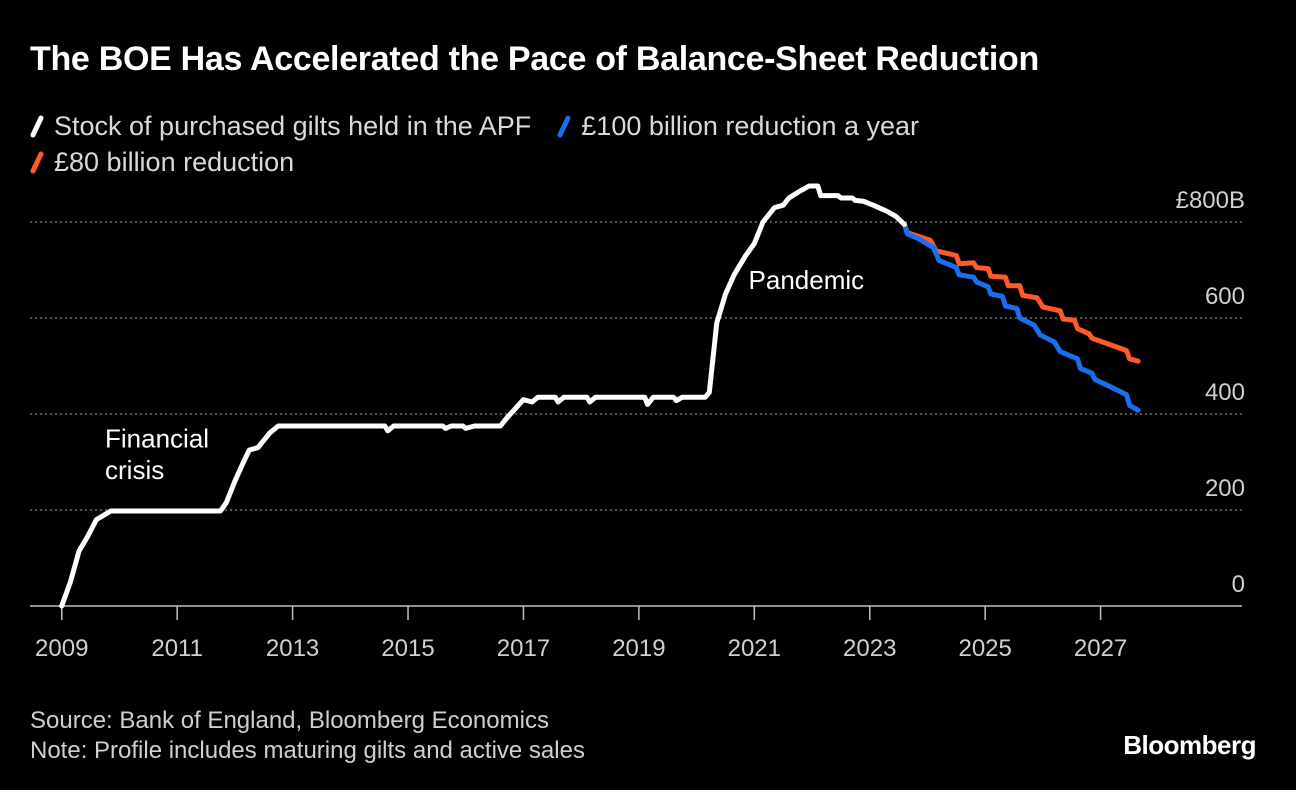 The width and height of the screenshot is (1296, 790). I want to click on legend-item-100b: £100 billion reduction a year, so click(738, 126).